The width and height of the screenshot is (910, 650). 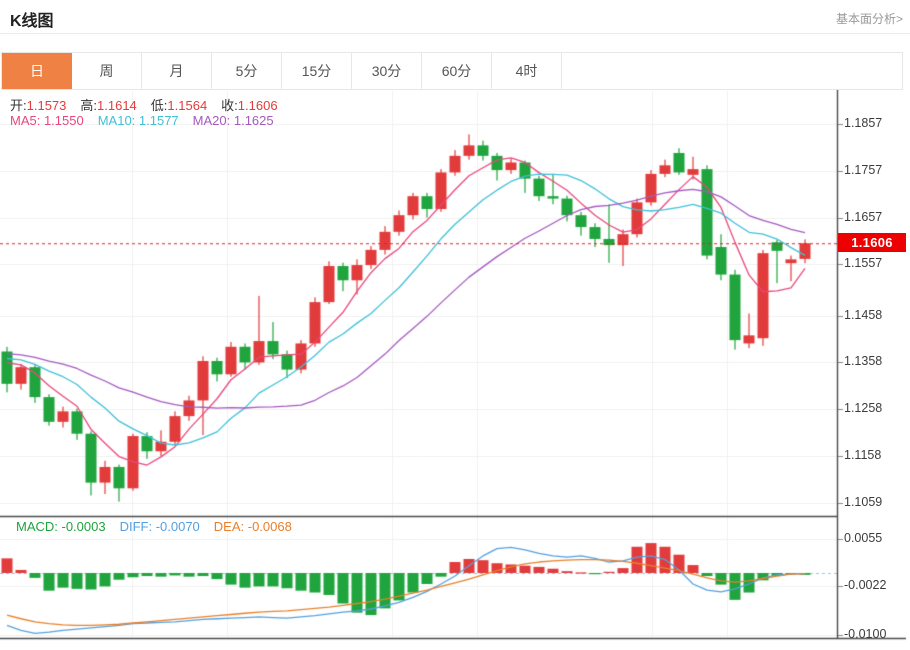 I want to click on fundamental-analysis-link: 基本面分析>, so click(x=869, y=19).